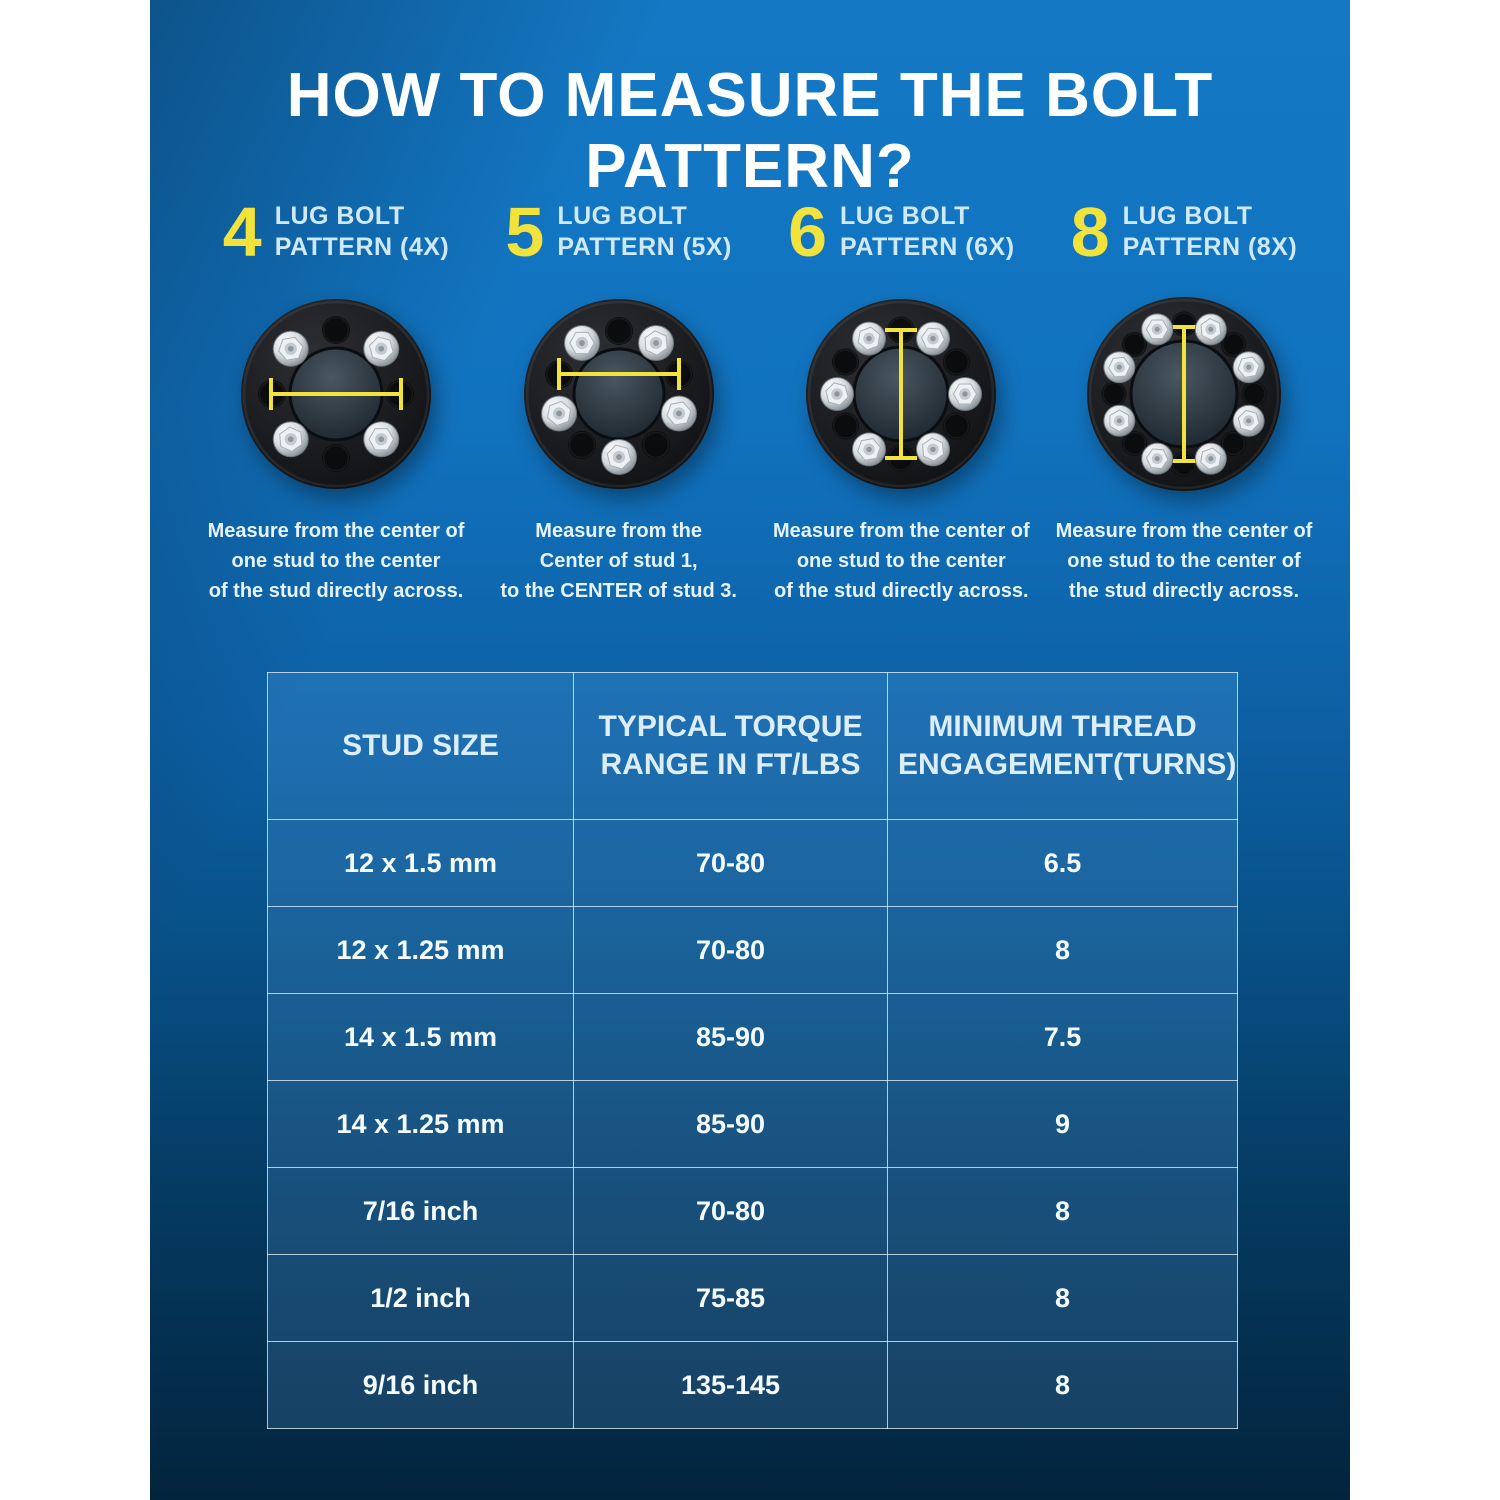 The image size is (1500, 1500). I want to click on table-row: 14 x 1.5 mm 85-90 7.5, so click(752, 1037).